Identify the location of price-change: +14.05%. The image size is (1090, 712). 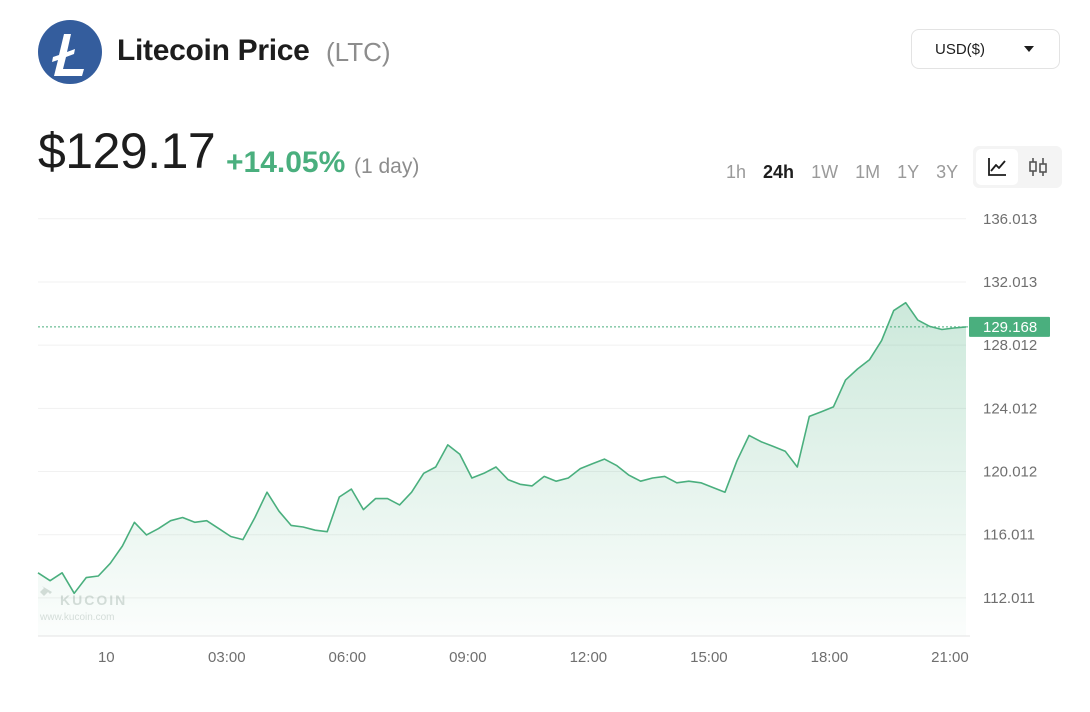
(286, 162).